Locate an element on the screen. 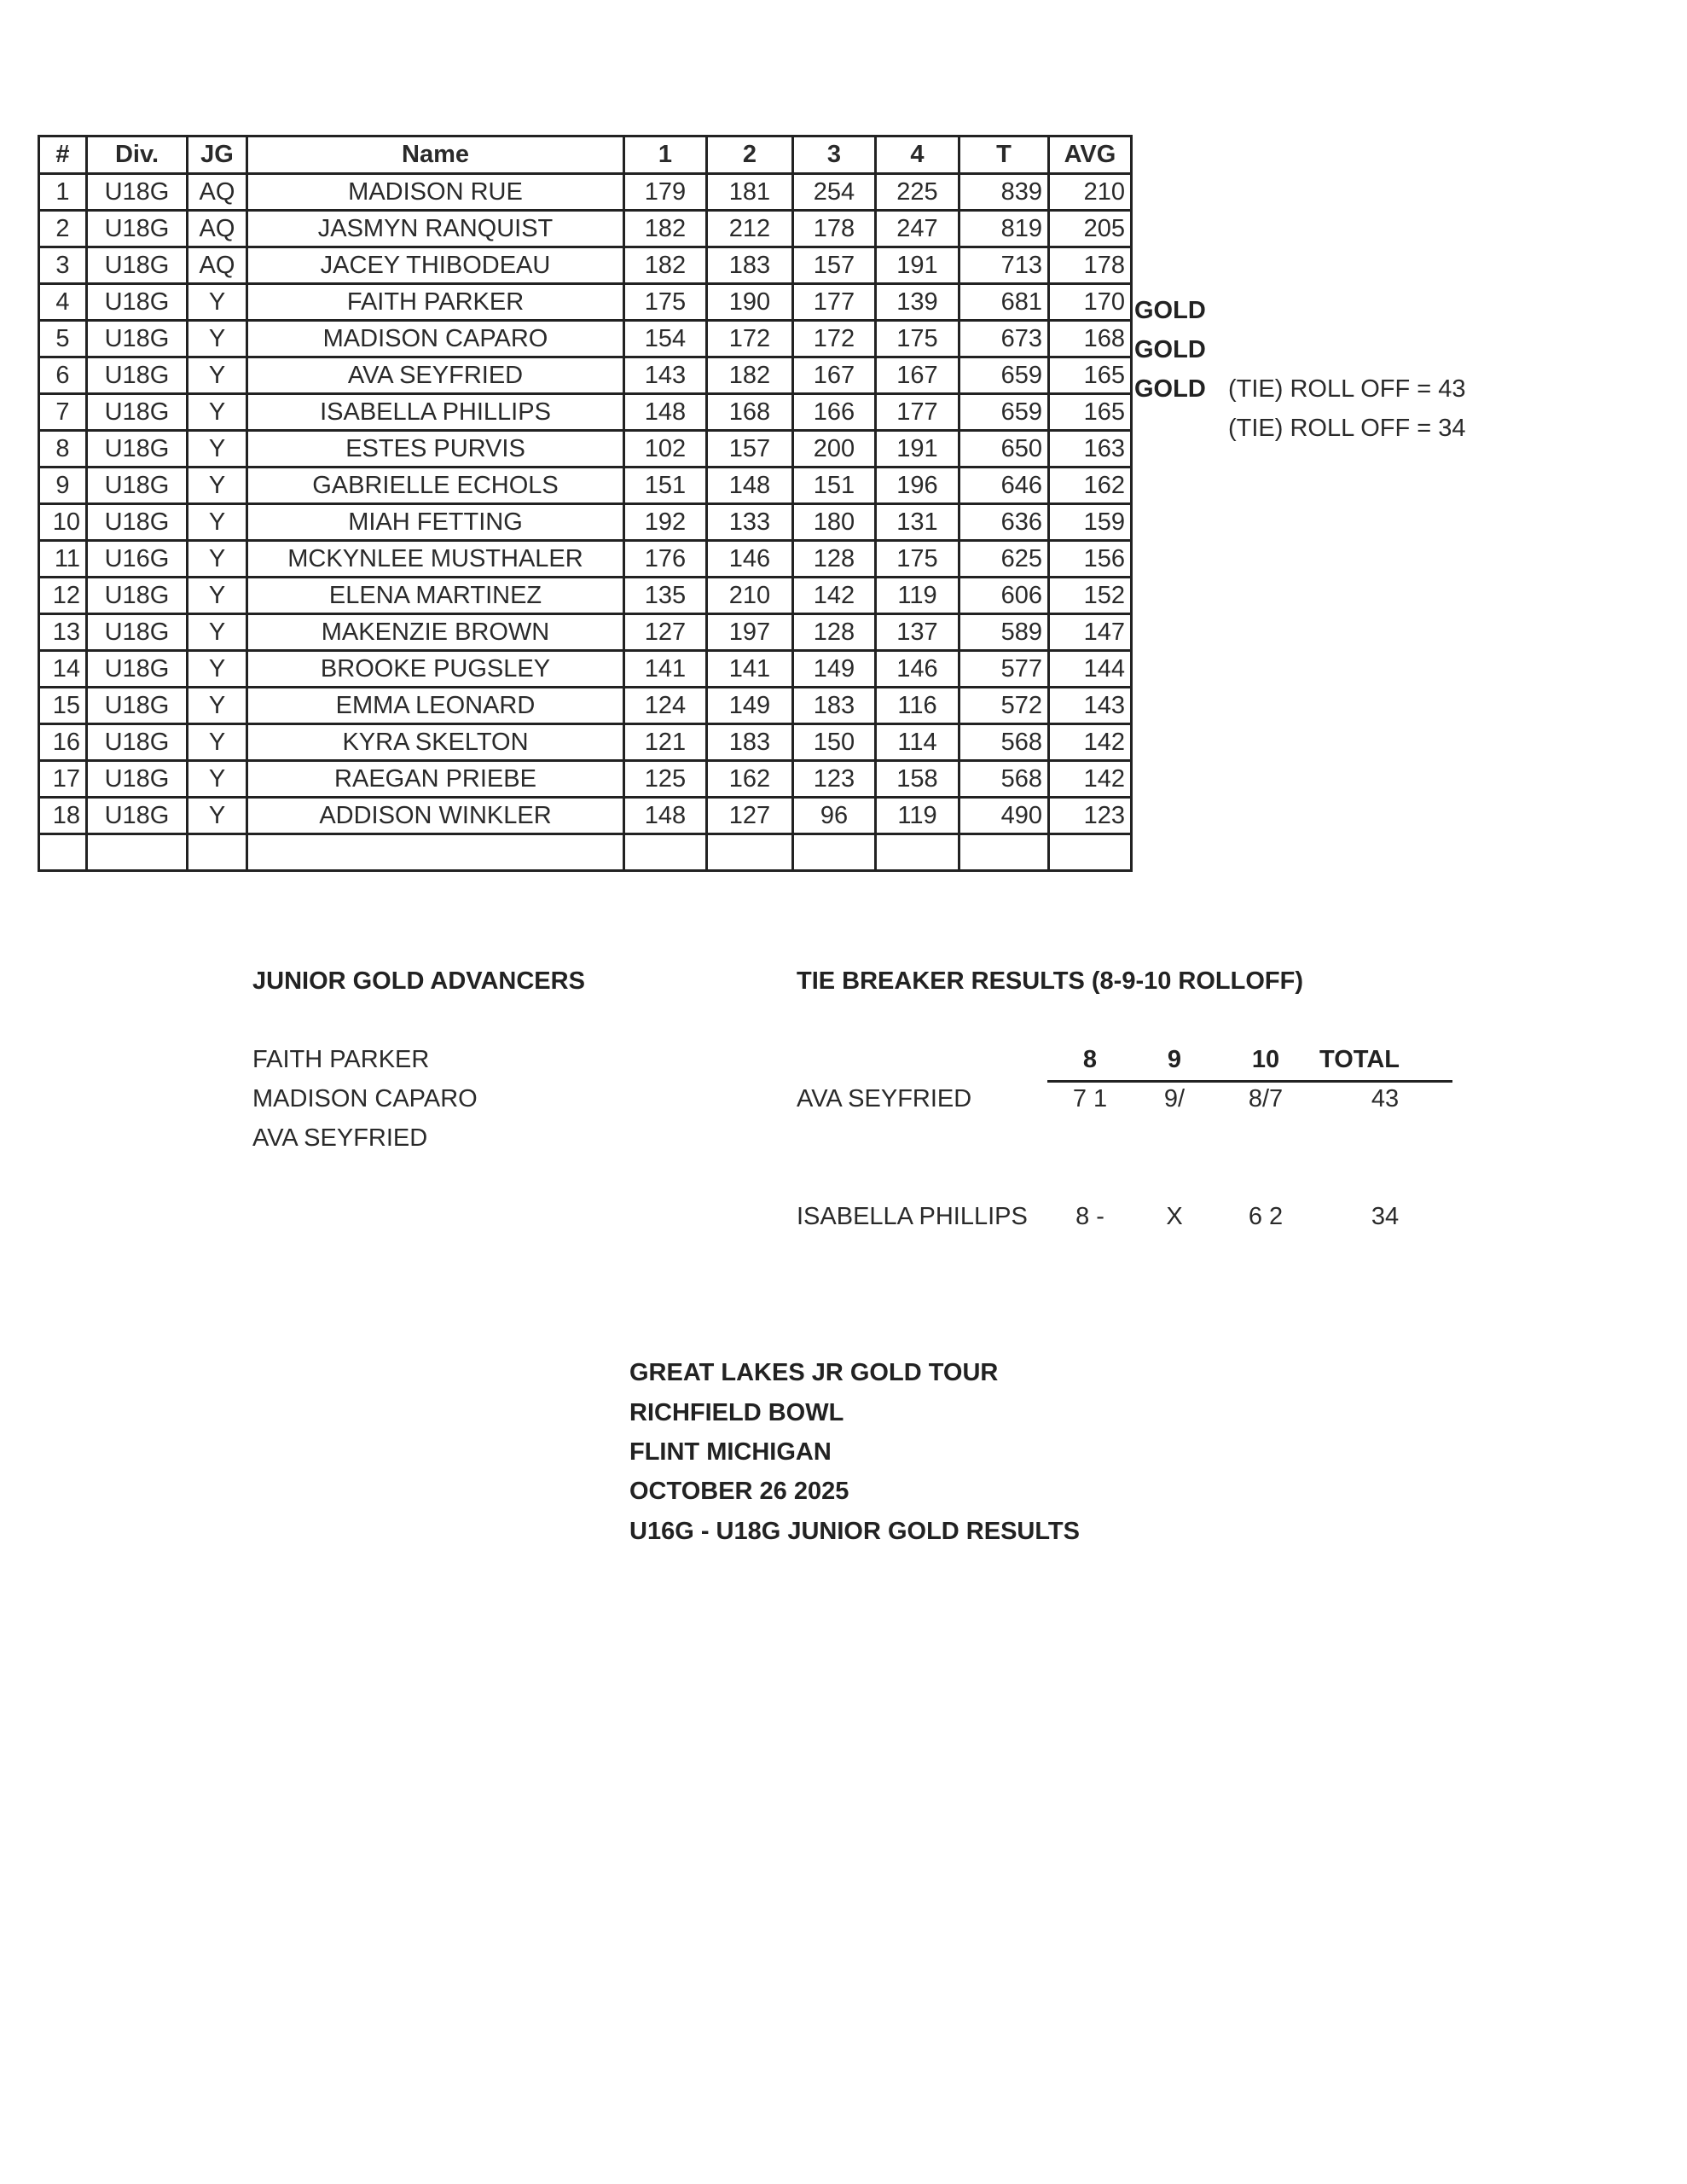  cell-average: 165 is located at coordinates (1090, 412).